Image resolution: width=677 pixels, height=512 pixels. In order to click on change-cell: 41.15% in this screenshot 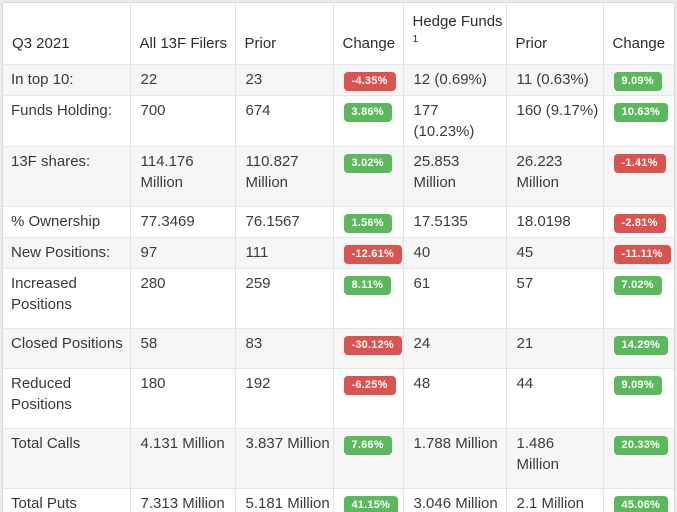, I will do `click(367, 500)`.